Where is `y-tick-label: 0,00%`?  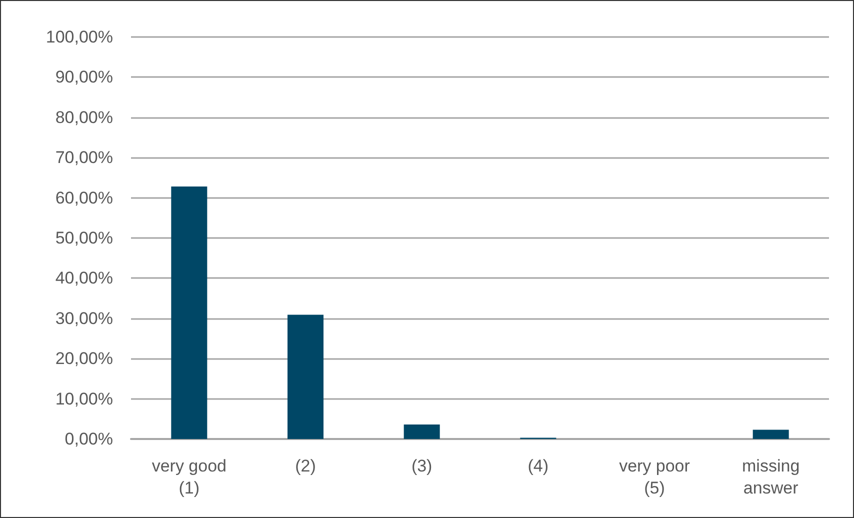
y-tick-label: 0,00% is located at coordinates (88, 439).